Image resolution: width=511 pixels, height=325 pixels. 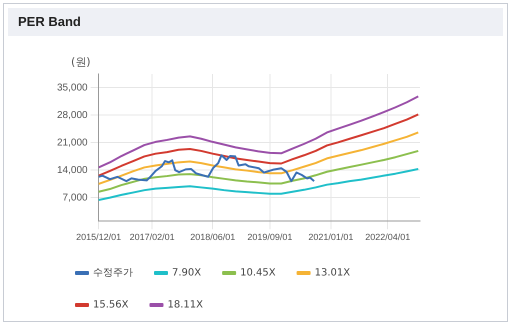 I want to click on legend-label: 15.56X, so click(x=111, y=305).